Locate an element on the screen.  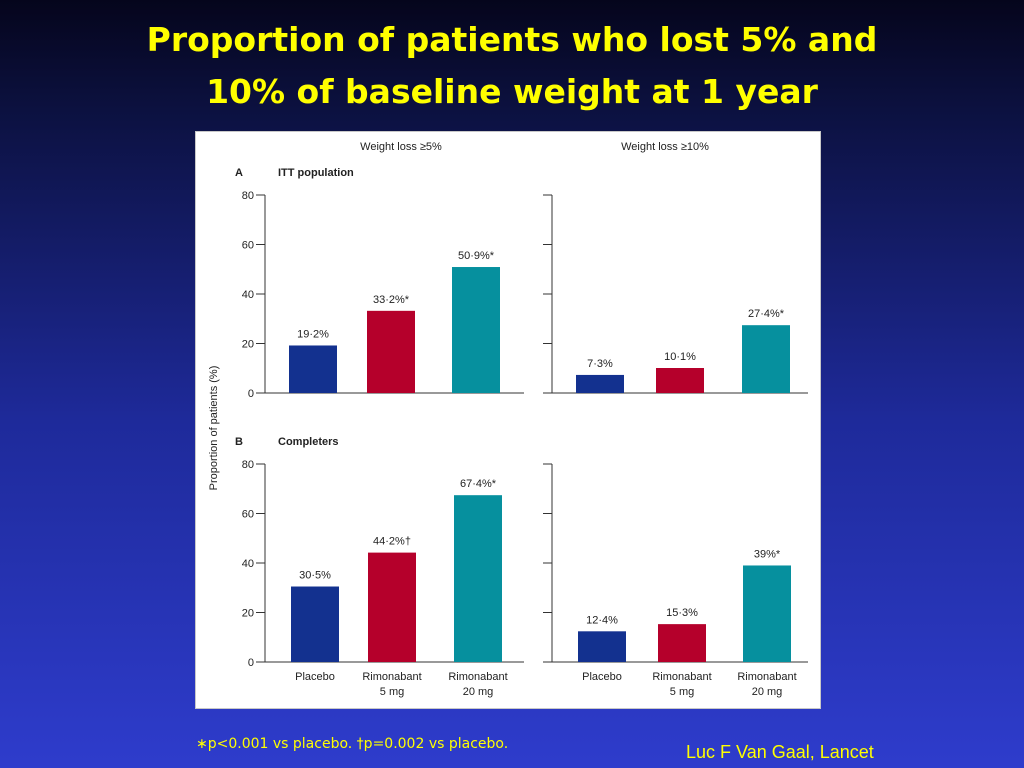
bar-value-label: 7·3% is located at coordinates (600, 364).